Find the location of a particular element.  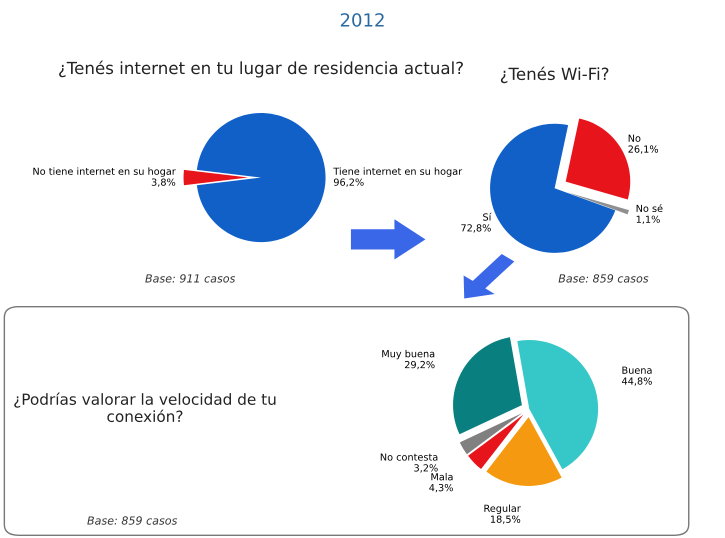

slice-label: Sí is located at coordinates (487, 216).